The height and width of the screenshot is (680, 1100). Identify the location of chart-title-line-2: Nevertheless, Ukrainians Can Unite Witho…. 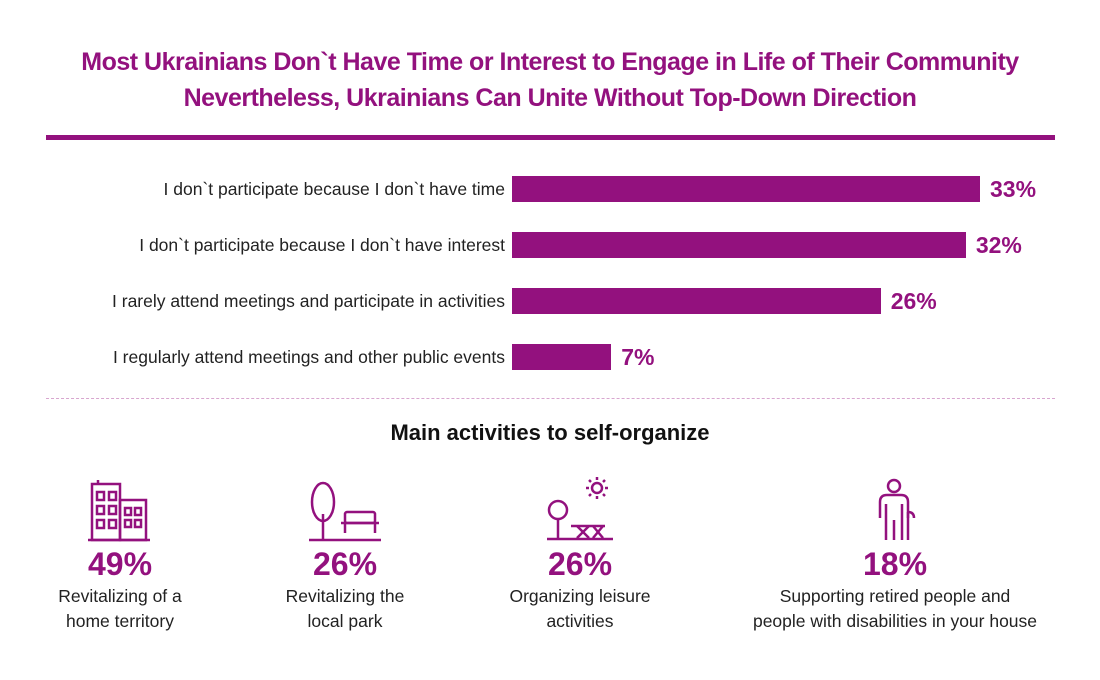
(550, 98).